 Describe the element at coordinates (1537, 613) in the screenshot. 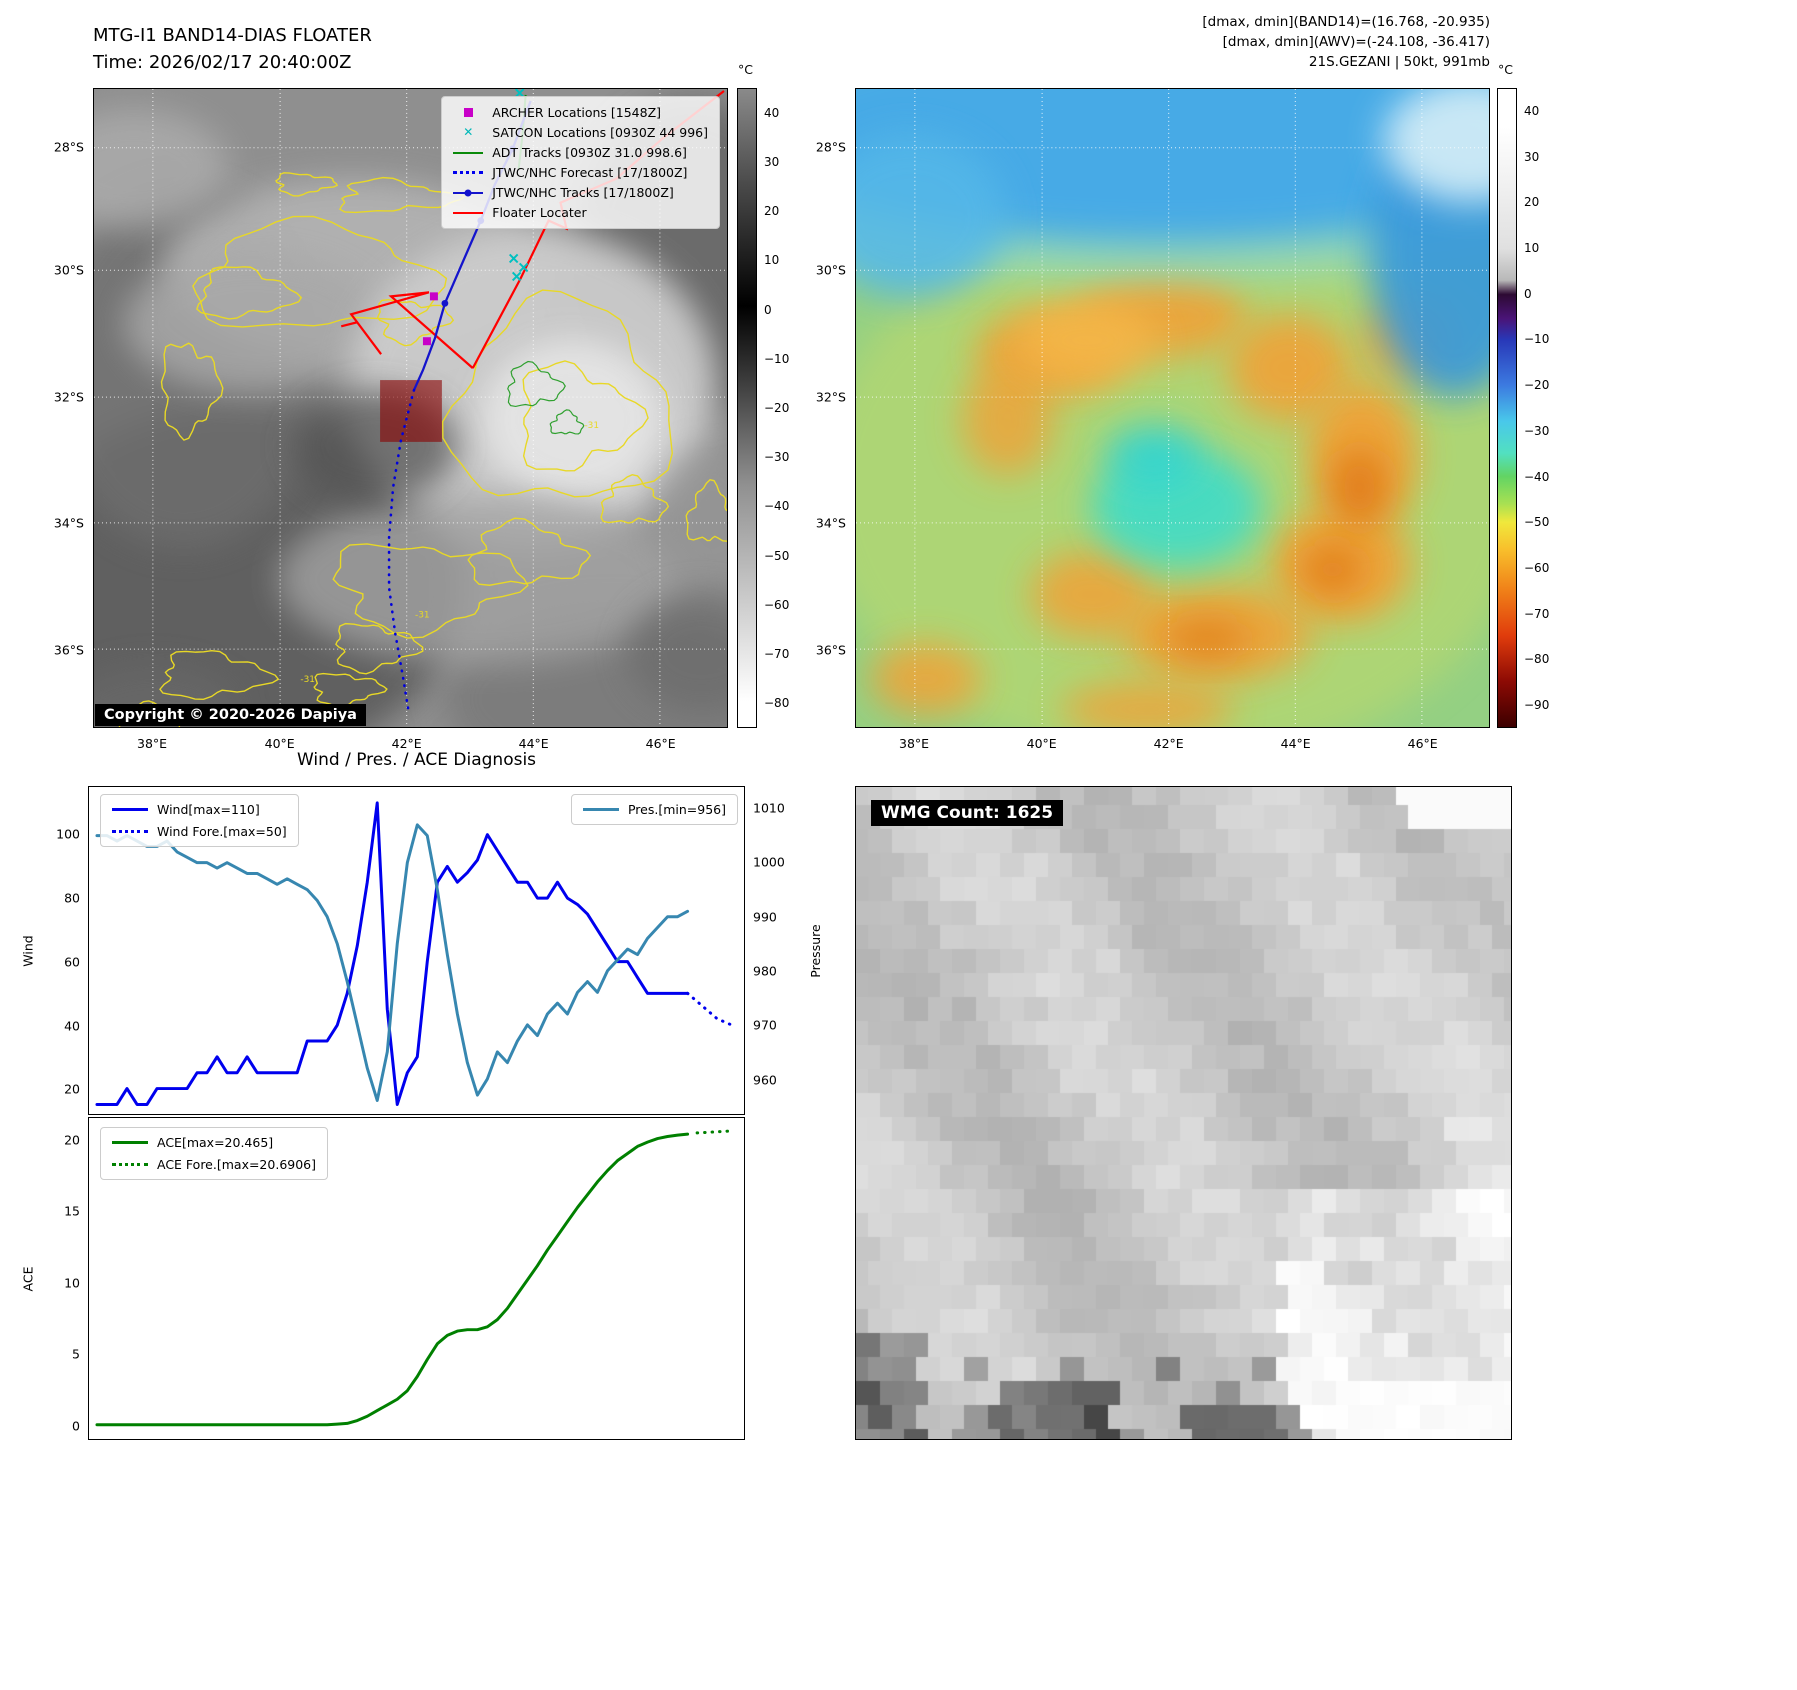

I see `colorbar-tick-label: −70` at that location.